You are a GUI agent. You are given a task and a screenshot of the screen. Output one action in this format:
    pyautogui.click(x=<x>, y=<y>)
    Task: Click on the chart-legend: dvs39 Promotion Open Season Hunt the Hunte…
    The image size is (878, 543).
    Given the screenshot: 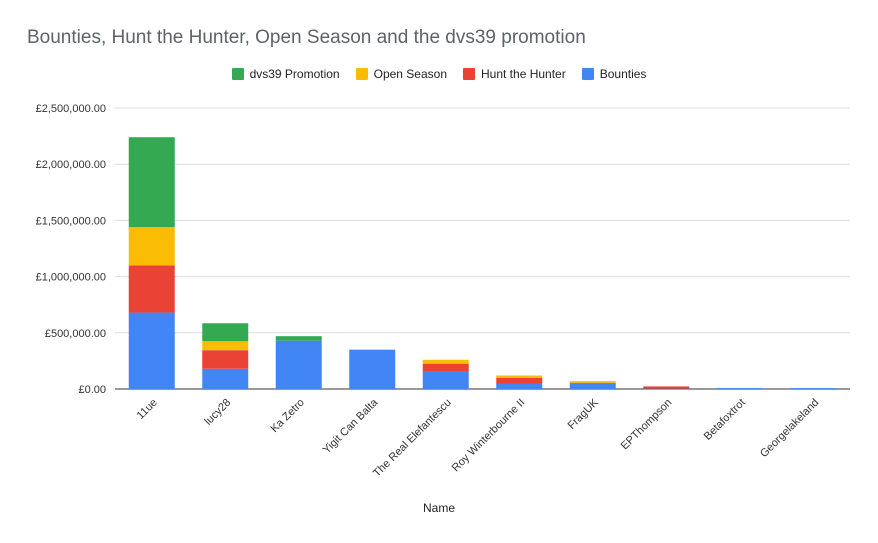 What is the action you would take?
    pyautogui.click(x=439, y=74)
    